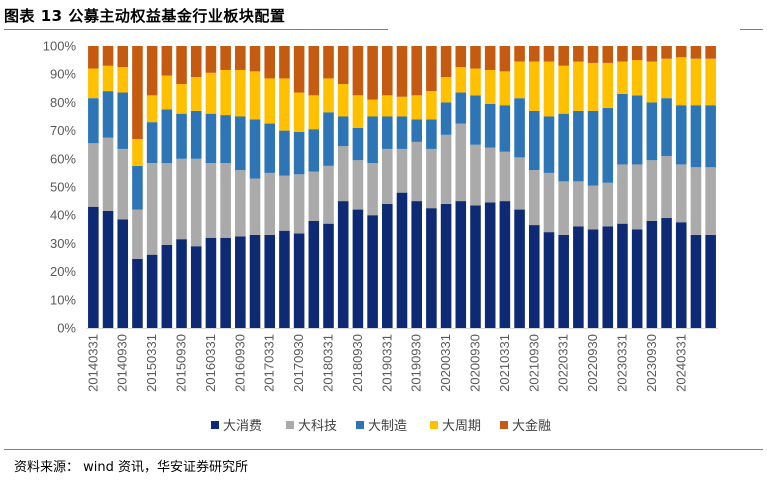 The image size is (767, 490). I want to click on y-tick-label: 10%, so click(63, 299).